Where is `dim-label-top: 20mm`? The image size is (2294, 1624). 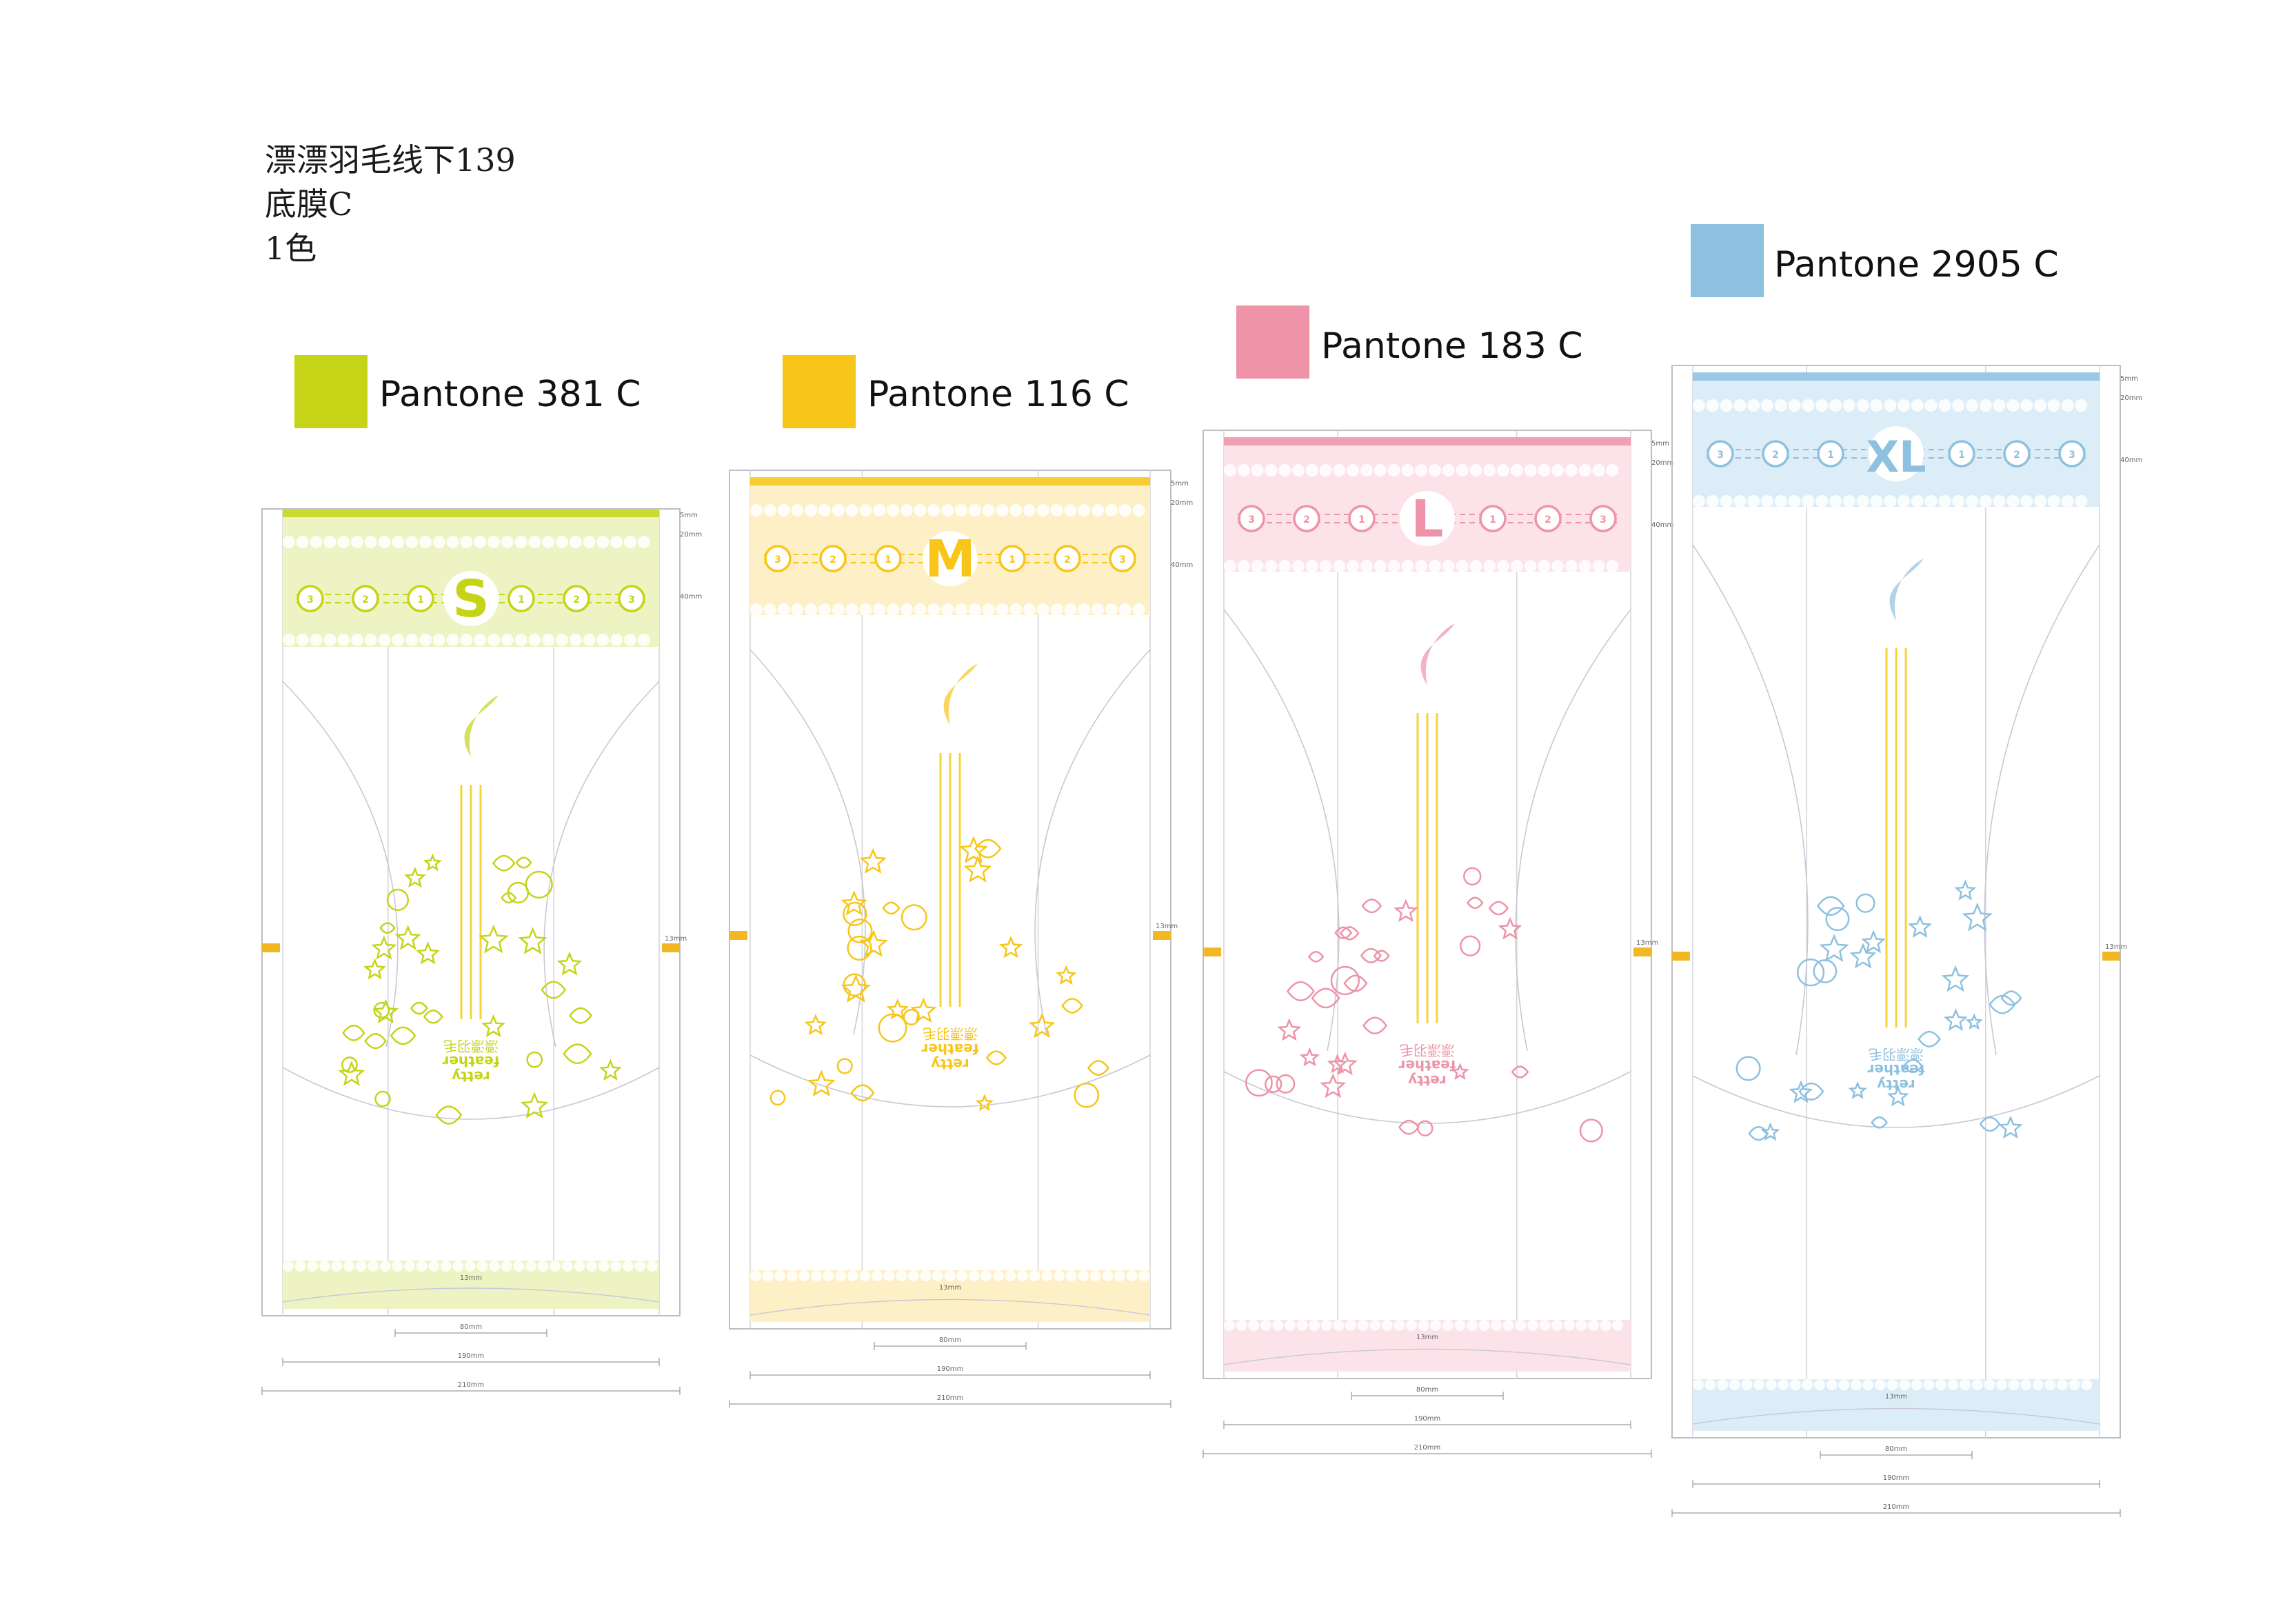
dim-label-top: 20mm is located at coordinates (691, 535).